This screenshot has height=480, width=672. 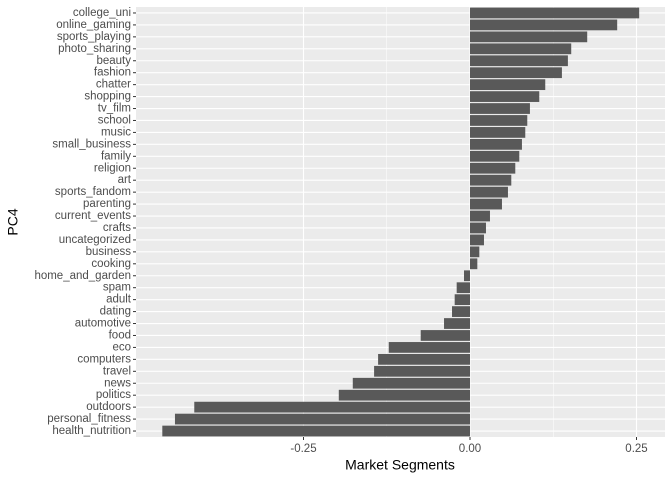 What do you see at coordinates (115, 312) in the screenshot?
I see `y-tick-label: dating` at bounding box center [115, 312].